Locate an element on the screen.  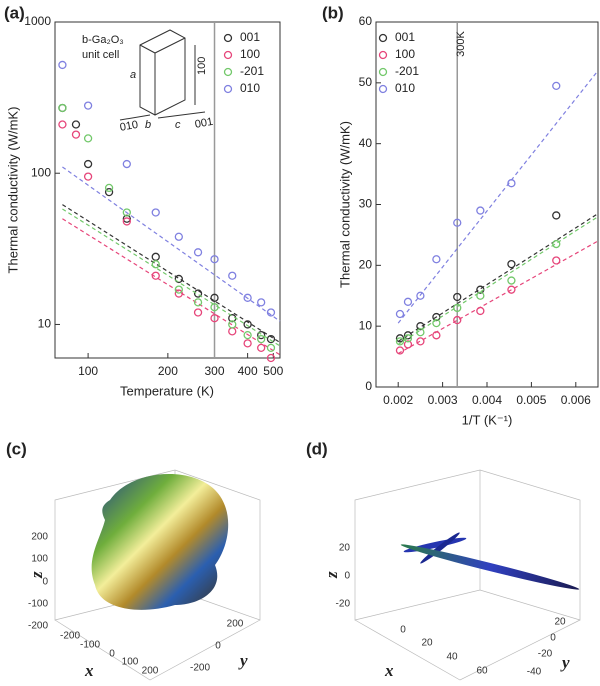
axis-label: y is located at coordinates (565, 662).